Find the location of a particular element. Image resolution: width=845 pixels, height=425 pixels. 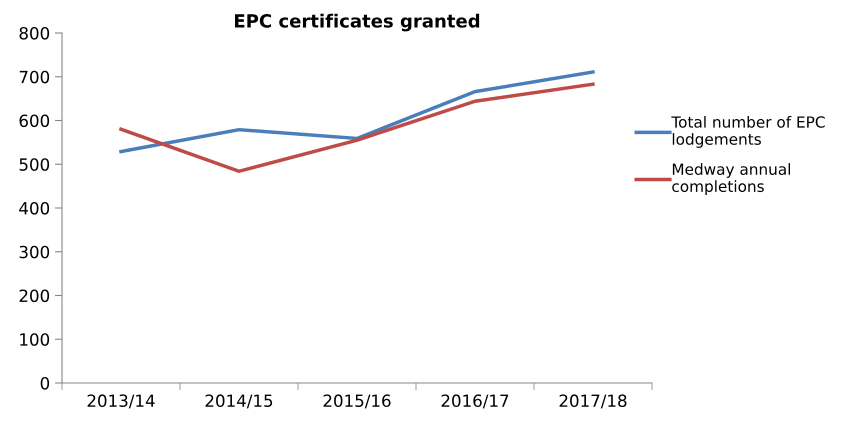

y-tick-label: 0 is located at coordinates (45, 383).